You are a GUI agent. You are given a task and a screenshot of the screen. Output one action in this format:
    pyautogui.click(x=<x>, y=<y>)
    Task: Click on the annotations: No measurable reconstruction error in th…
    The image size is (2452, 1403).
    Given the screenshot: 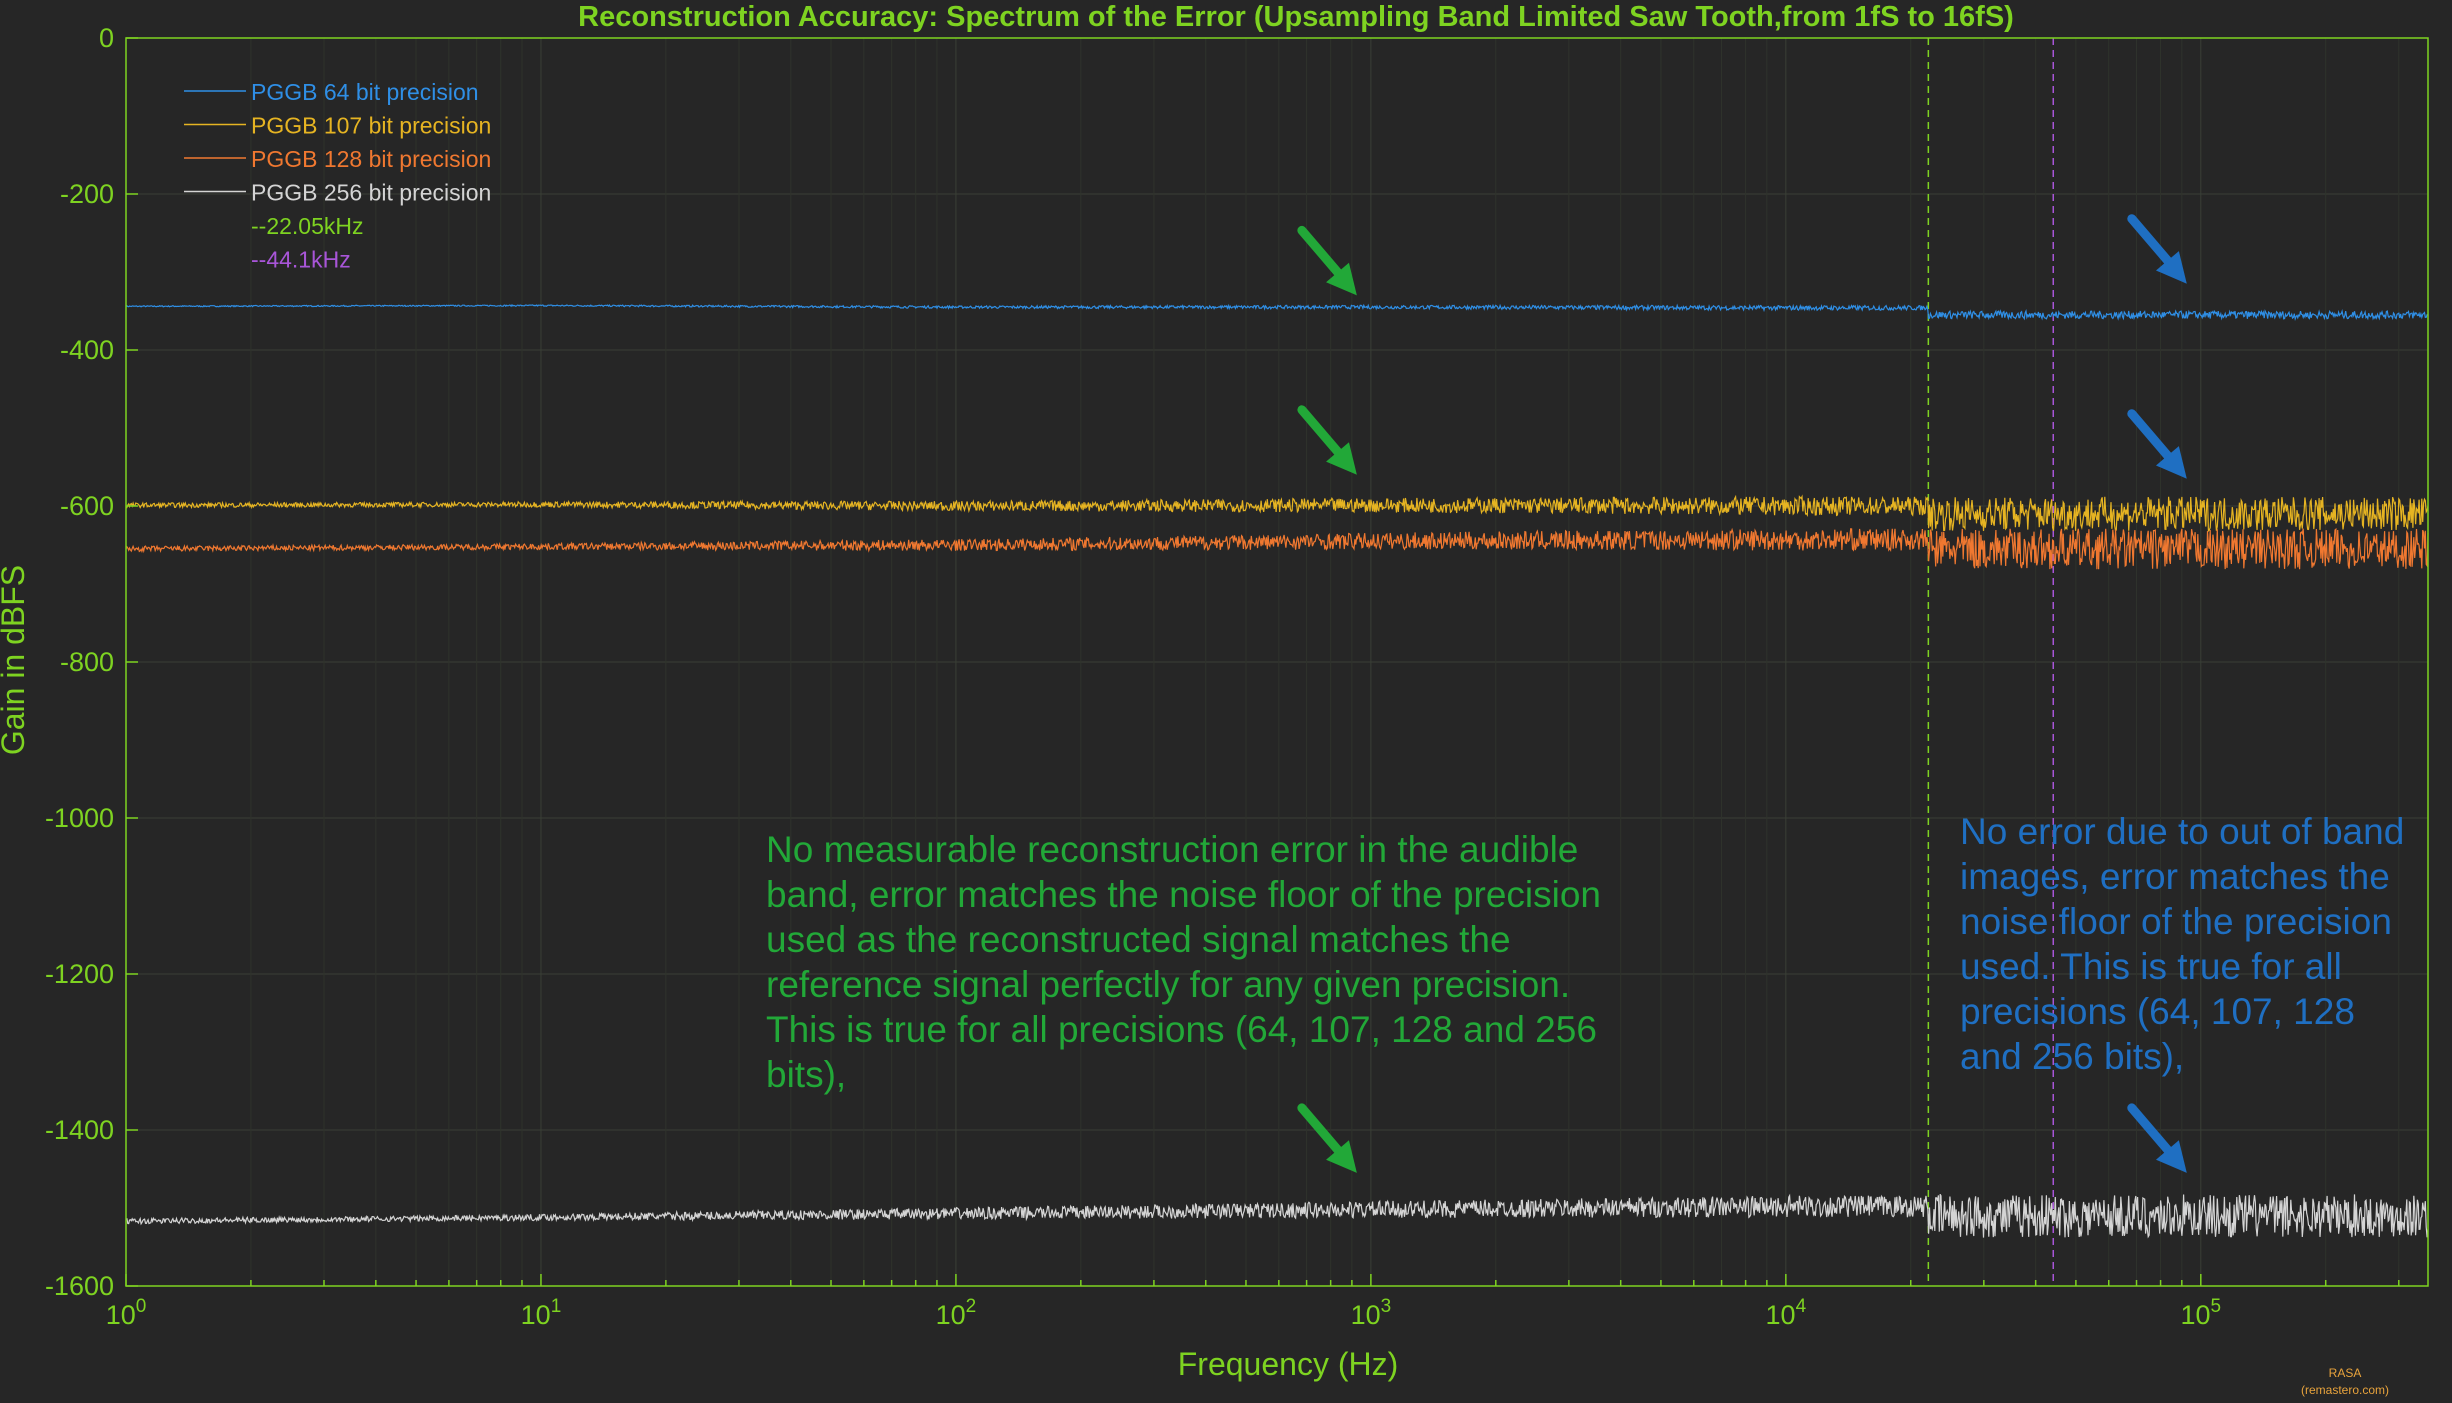 What is the action you would take?
    pyautogui.click(x=1585, y=953)
    